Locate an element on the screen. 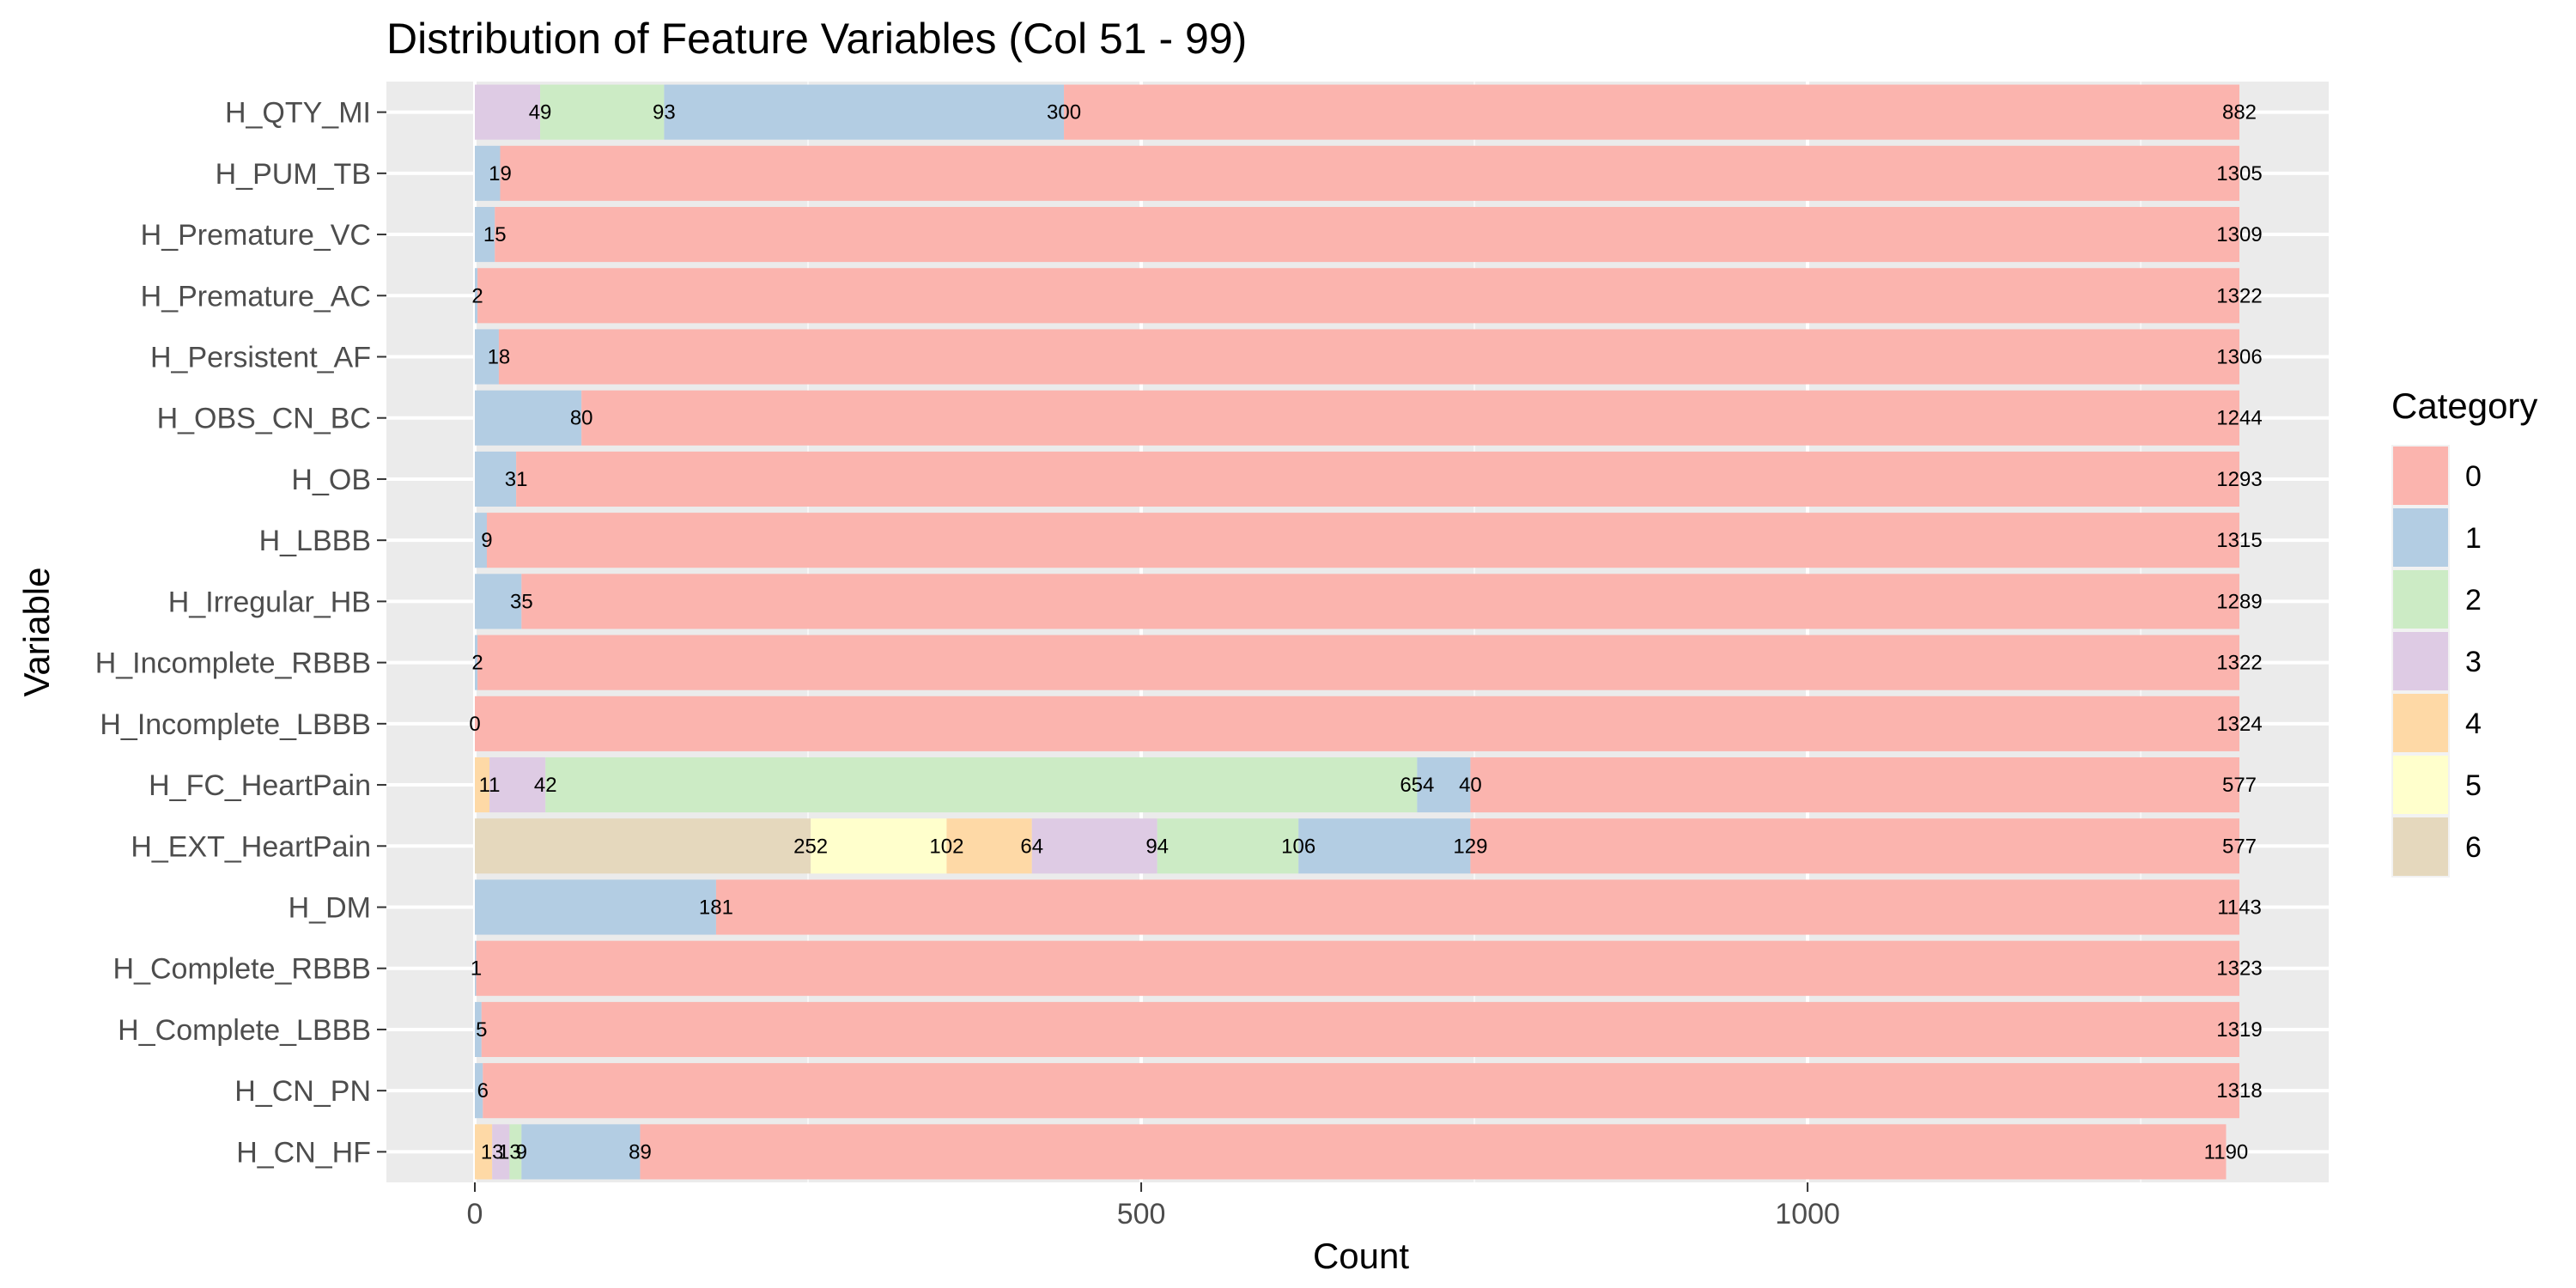 The height and width of the screenshot is (1288, 2576). y-tick-label: H_EXT_HeartPain is located at coordinates (251, 846).